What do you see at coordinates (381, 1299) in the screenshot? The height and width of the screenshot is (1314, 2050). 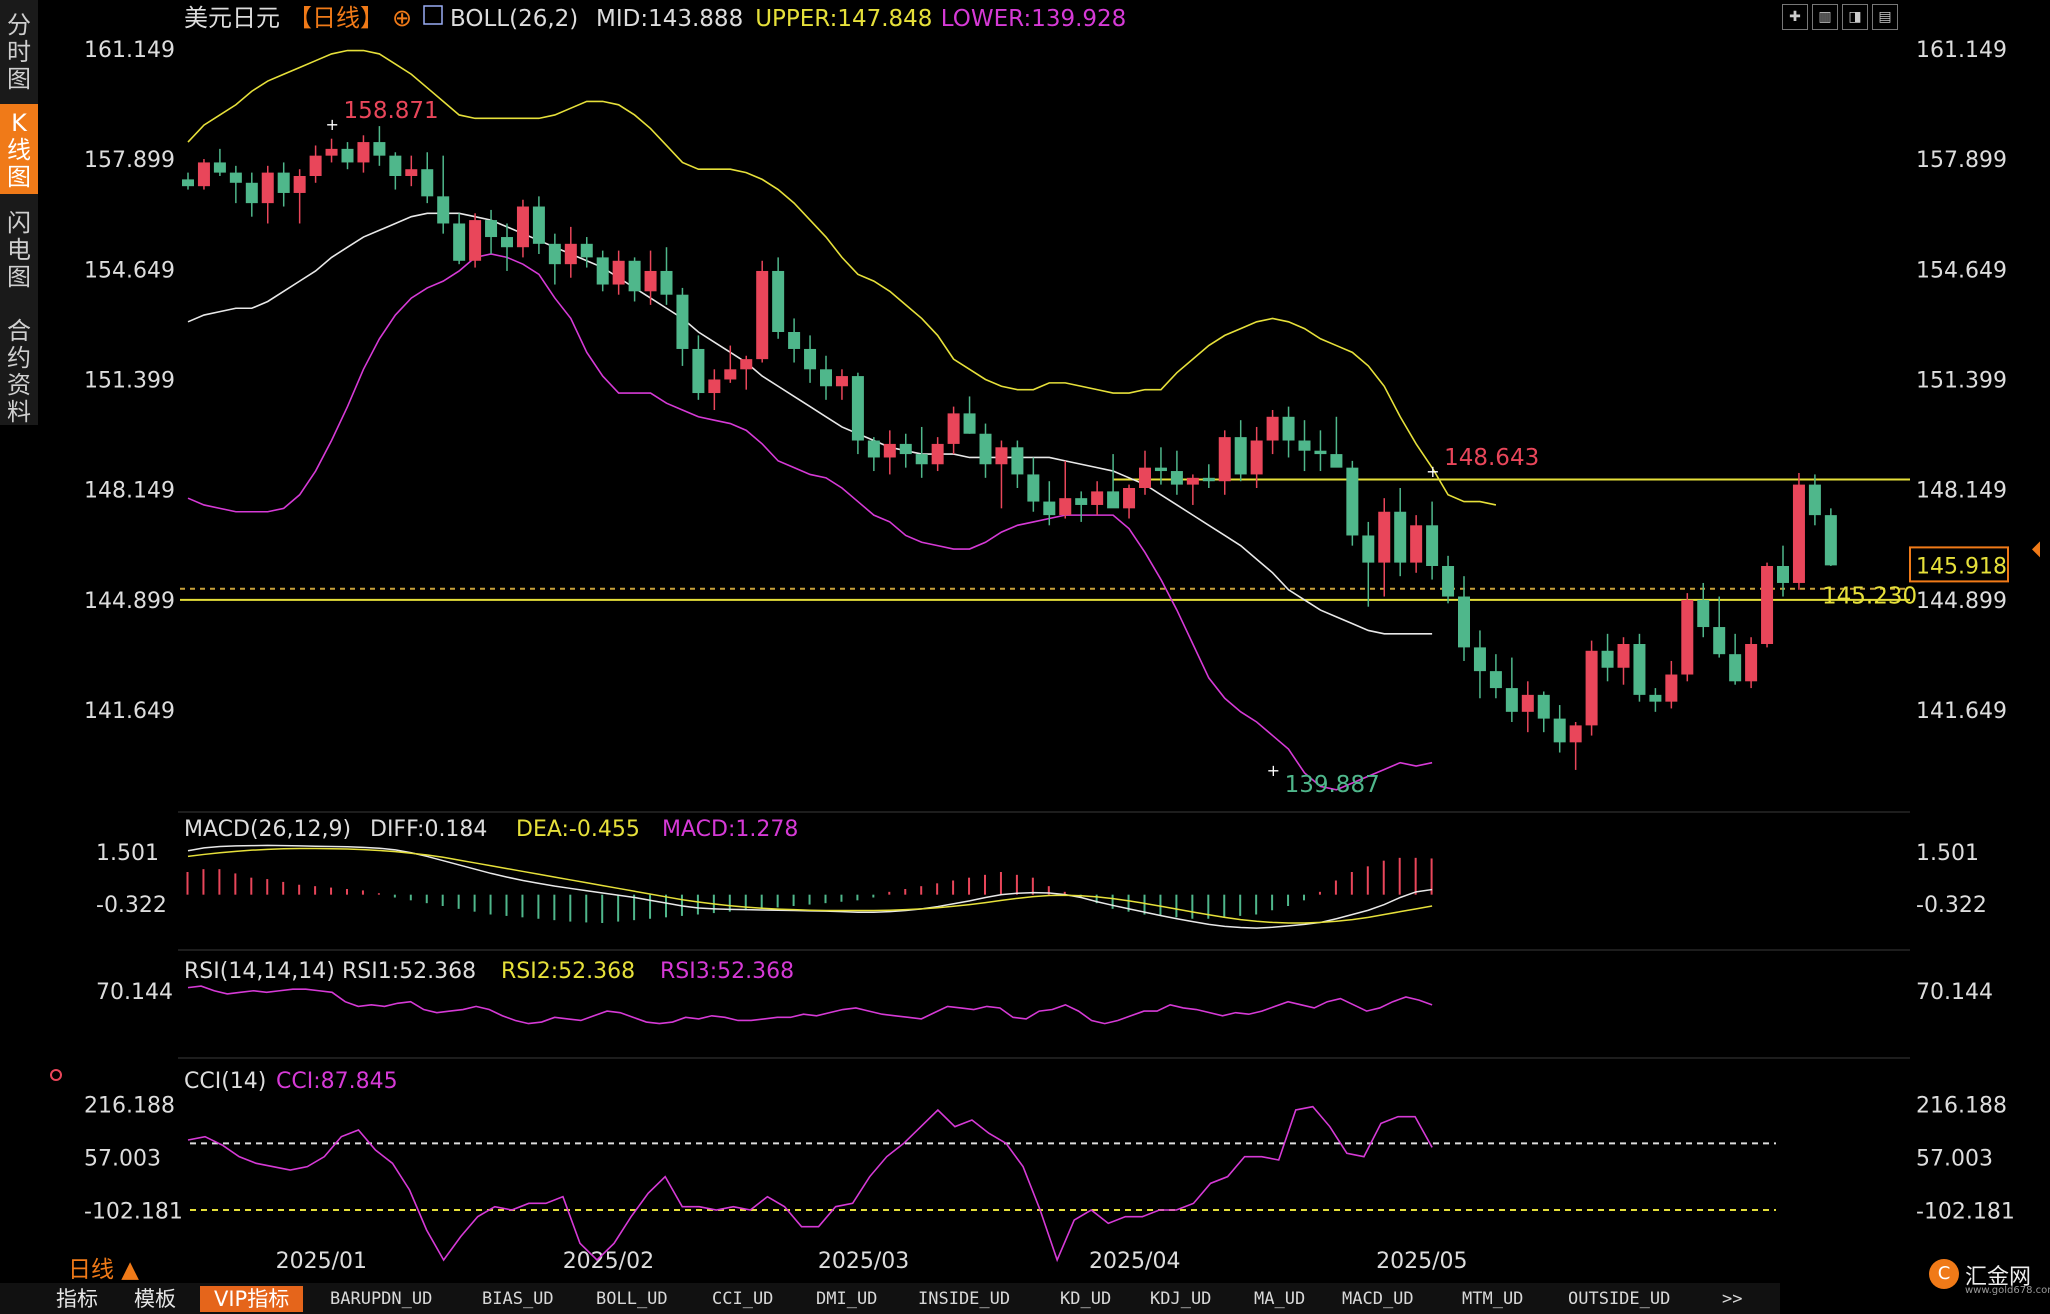 I see `indicator-tab: BARUPDN_UD` at bounding box center [381, 1299].